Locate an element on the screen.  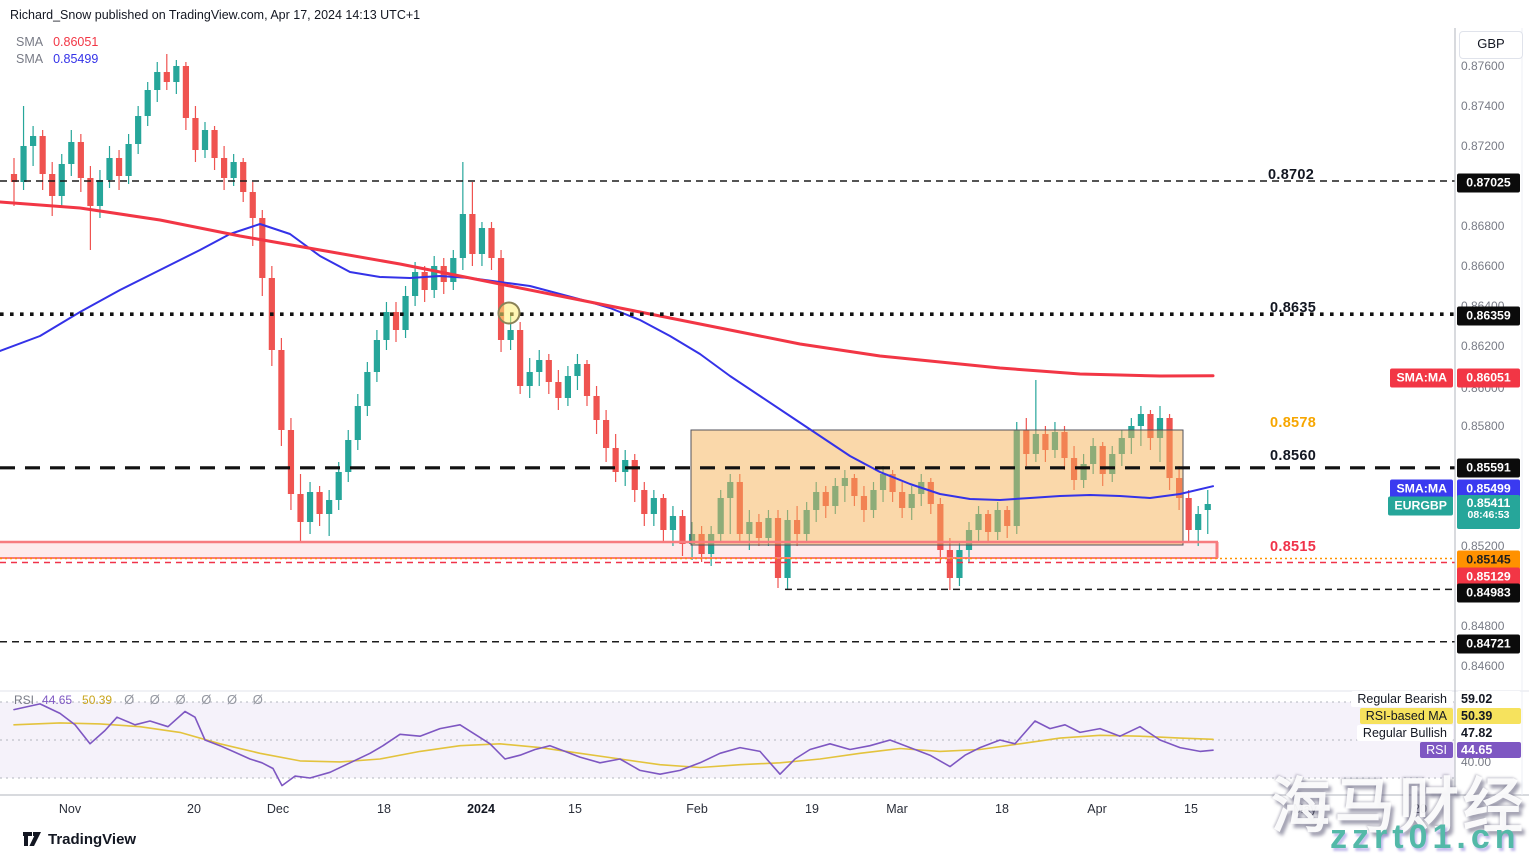
price-axis-tick: 0.85800 is located at coordinates (1483, 426).